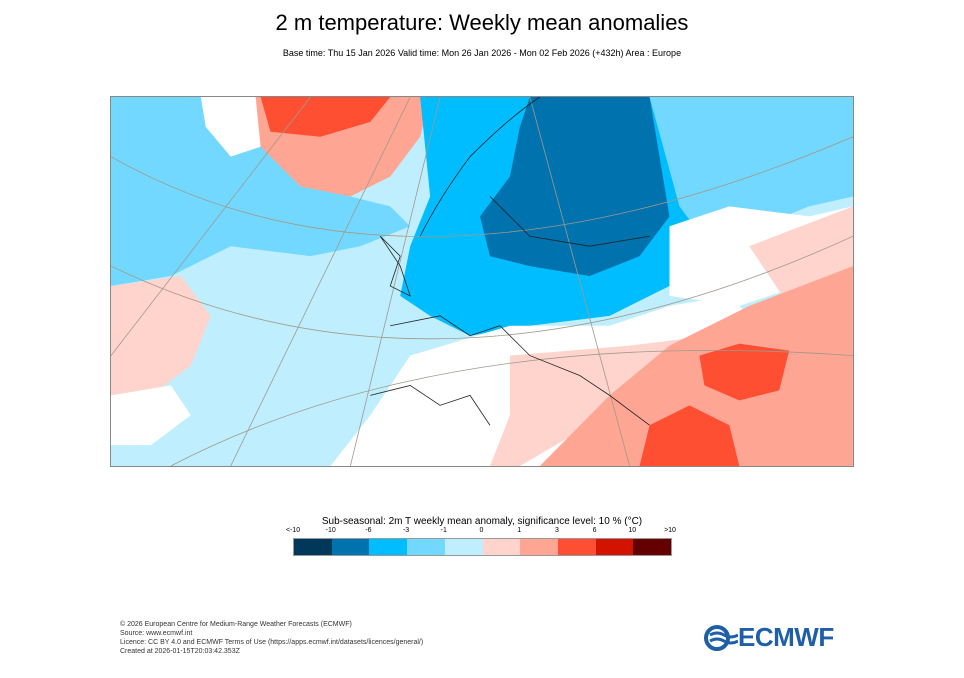  I want to click on colorbar-tick-label: -6, so click(368, 530).